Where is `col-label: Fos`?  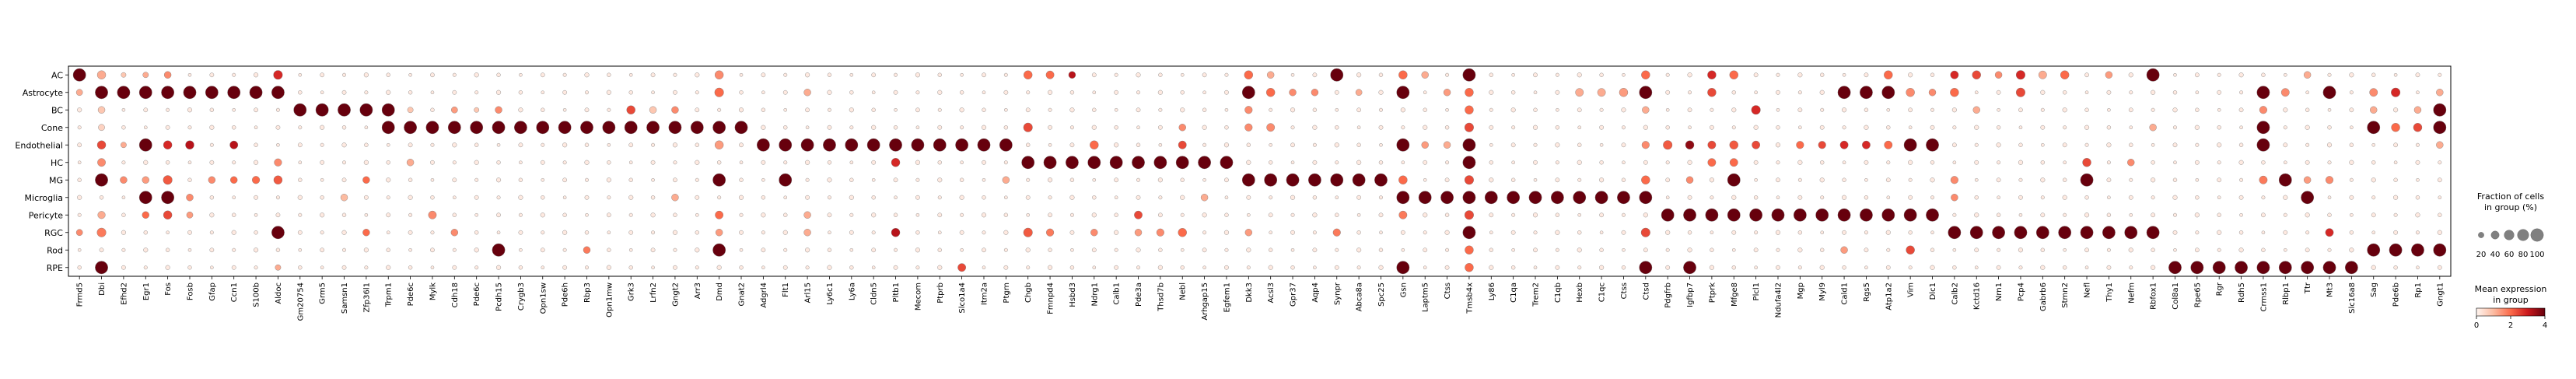 col-label: Fos is located at coordinates (169, 289).